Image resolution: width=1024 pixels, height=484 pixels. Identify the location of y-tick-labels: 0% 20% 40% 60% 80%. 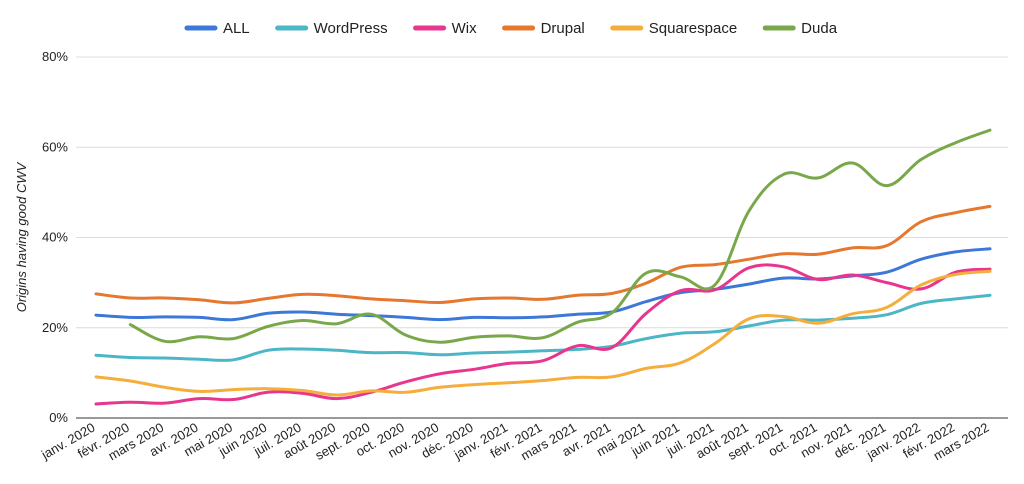
(55, 237).